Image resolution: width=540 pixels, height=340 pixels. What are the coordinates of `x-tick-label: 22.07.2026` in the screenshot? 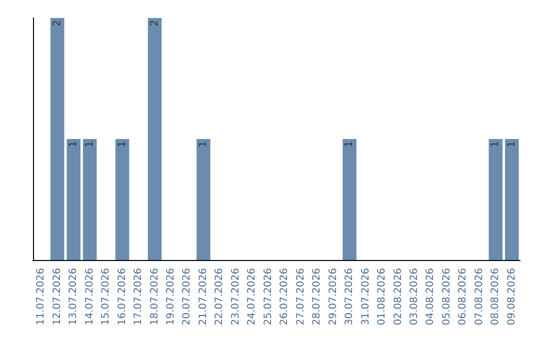 It's located at (220, 297).